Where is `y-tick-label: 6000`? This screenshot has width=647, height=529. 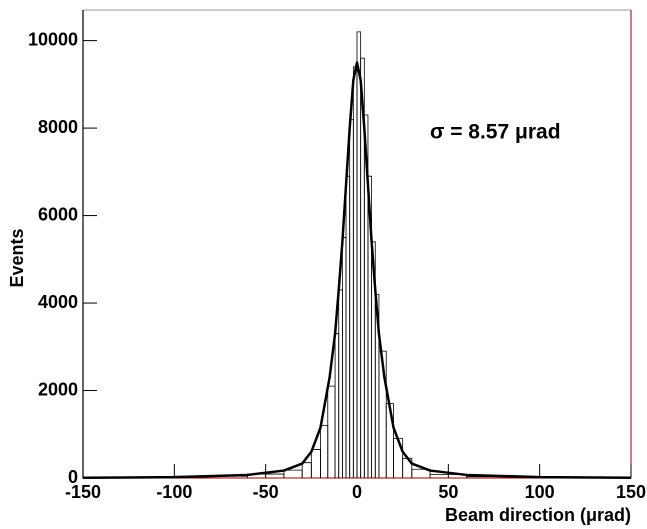 y-tick-label: 6000 is located at coordinates (58, 214).